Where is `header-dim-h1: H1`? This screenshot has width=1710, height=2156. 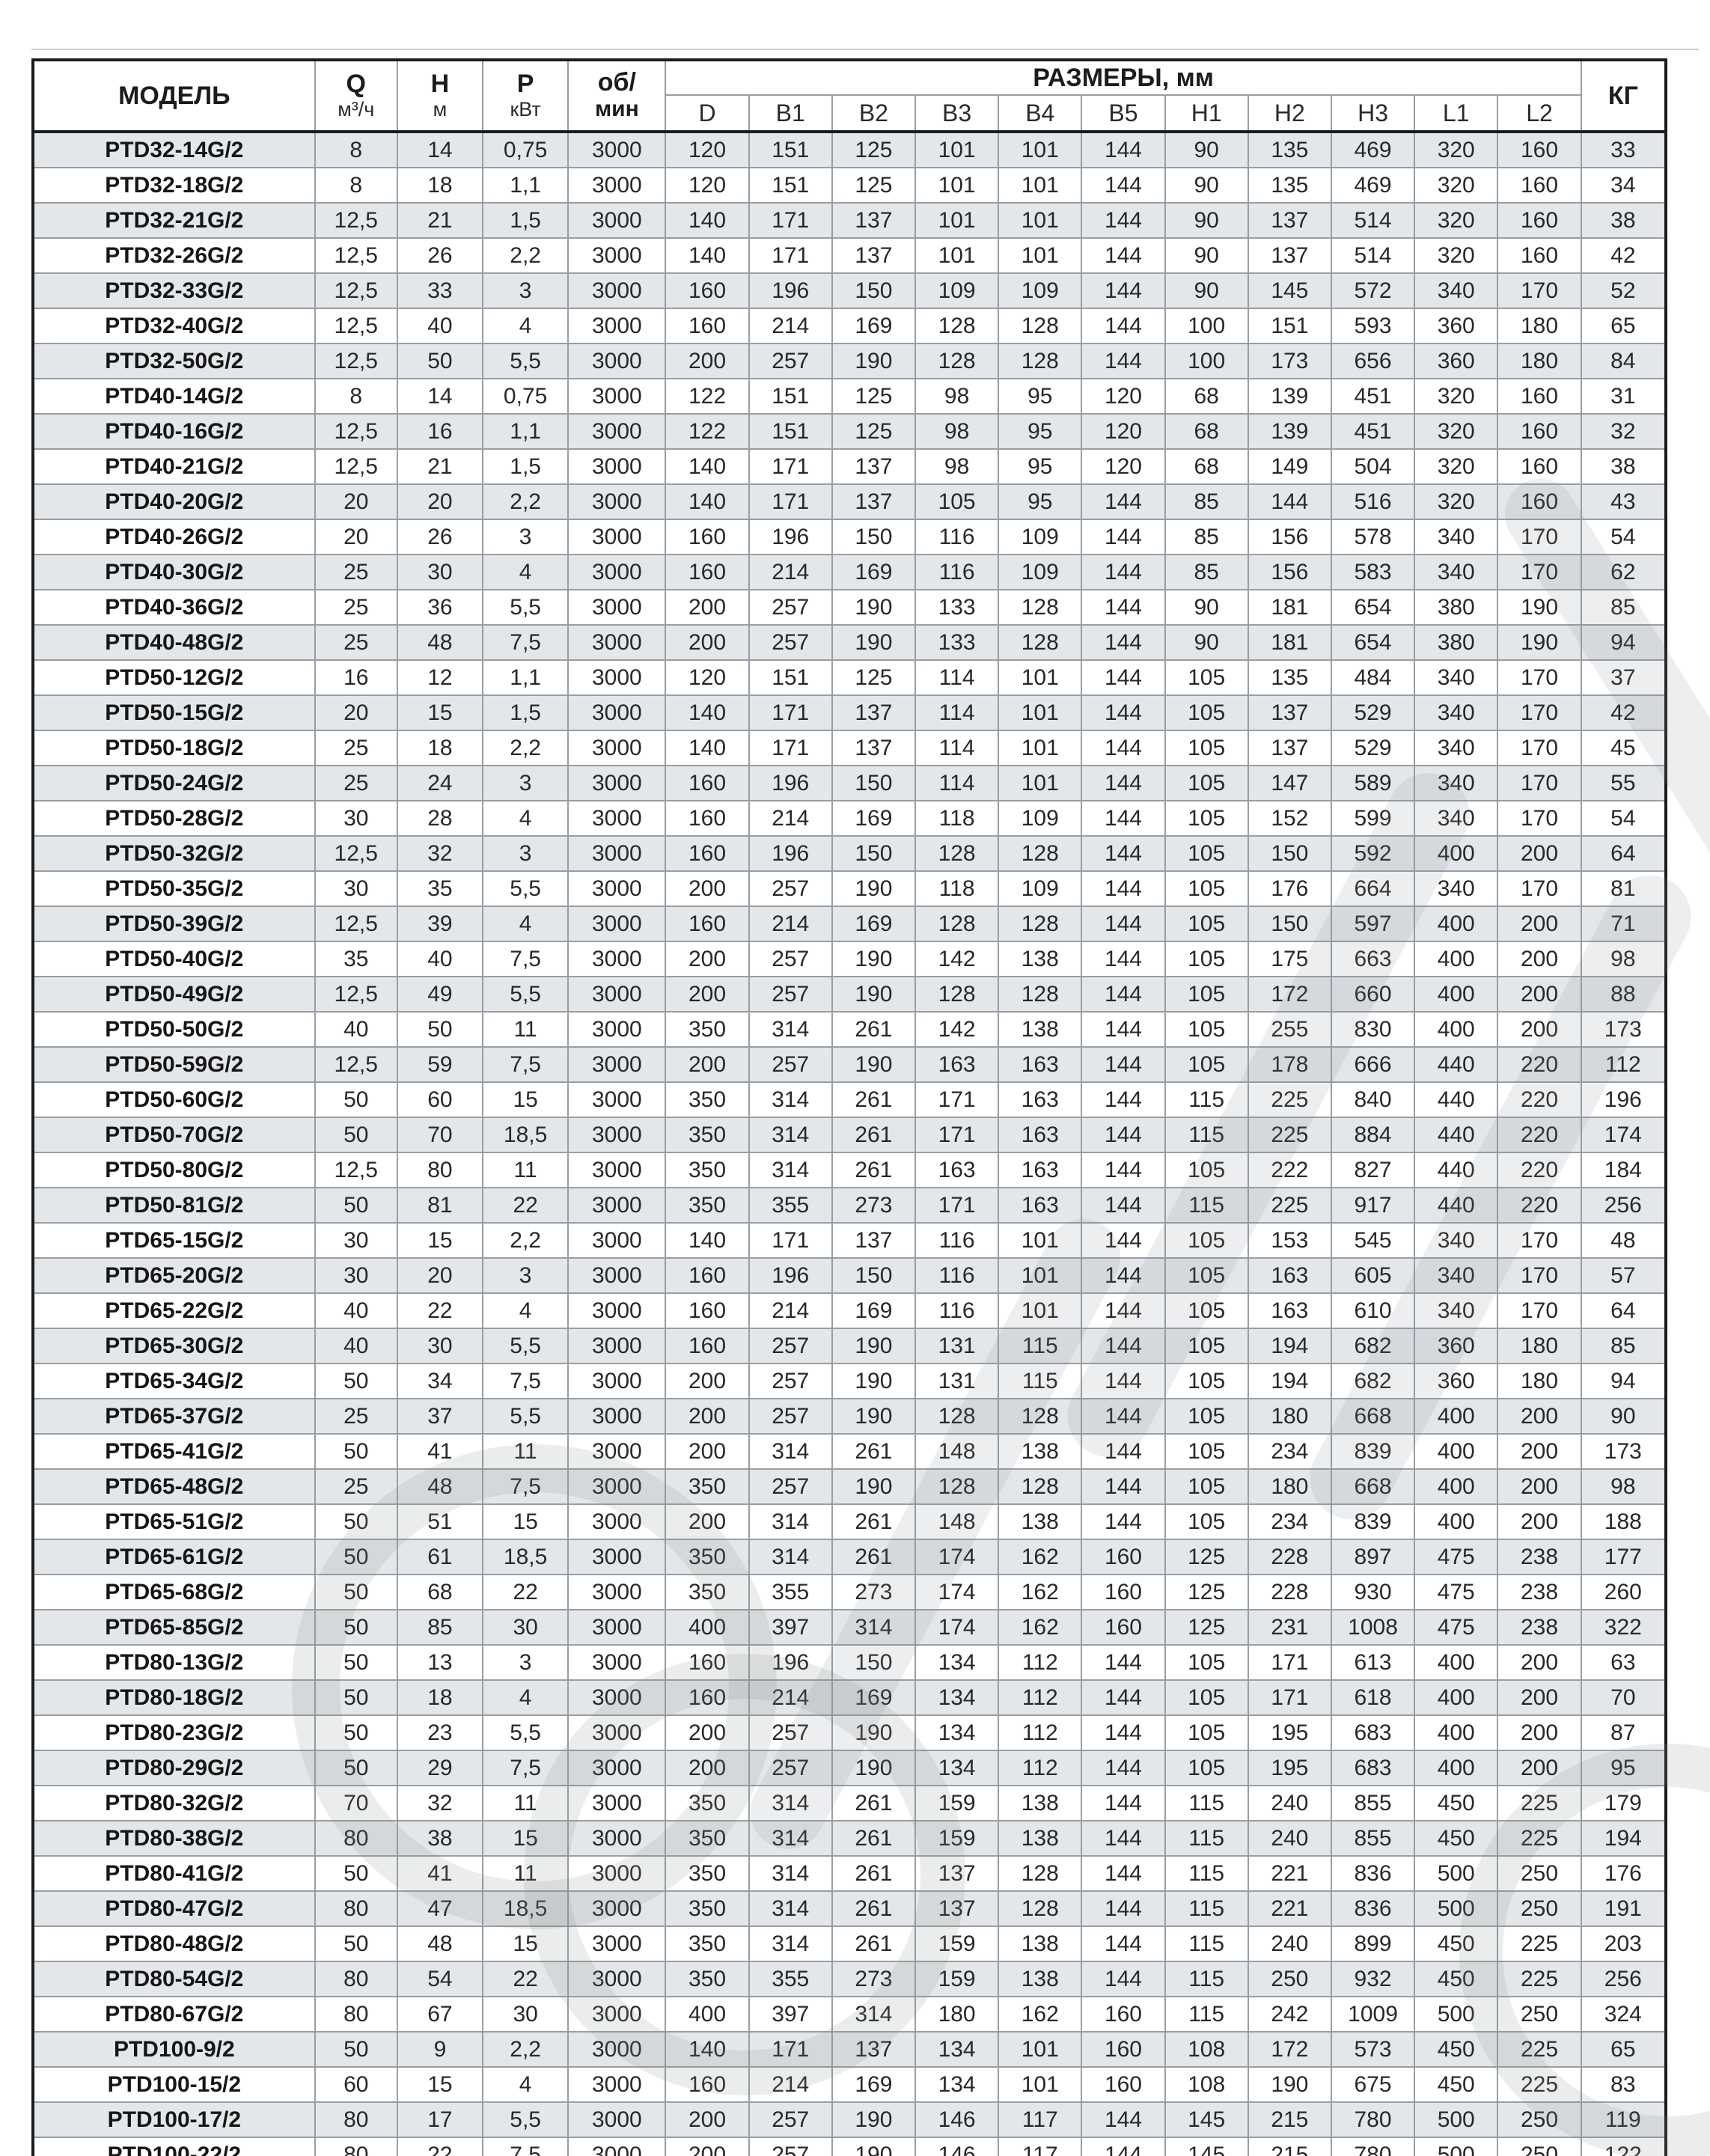 header-dim-h1: H1 is located at coordinates (1206, 113).